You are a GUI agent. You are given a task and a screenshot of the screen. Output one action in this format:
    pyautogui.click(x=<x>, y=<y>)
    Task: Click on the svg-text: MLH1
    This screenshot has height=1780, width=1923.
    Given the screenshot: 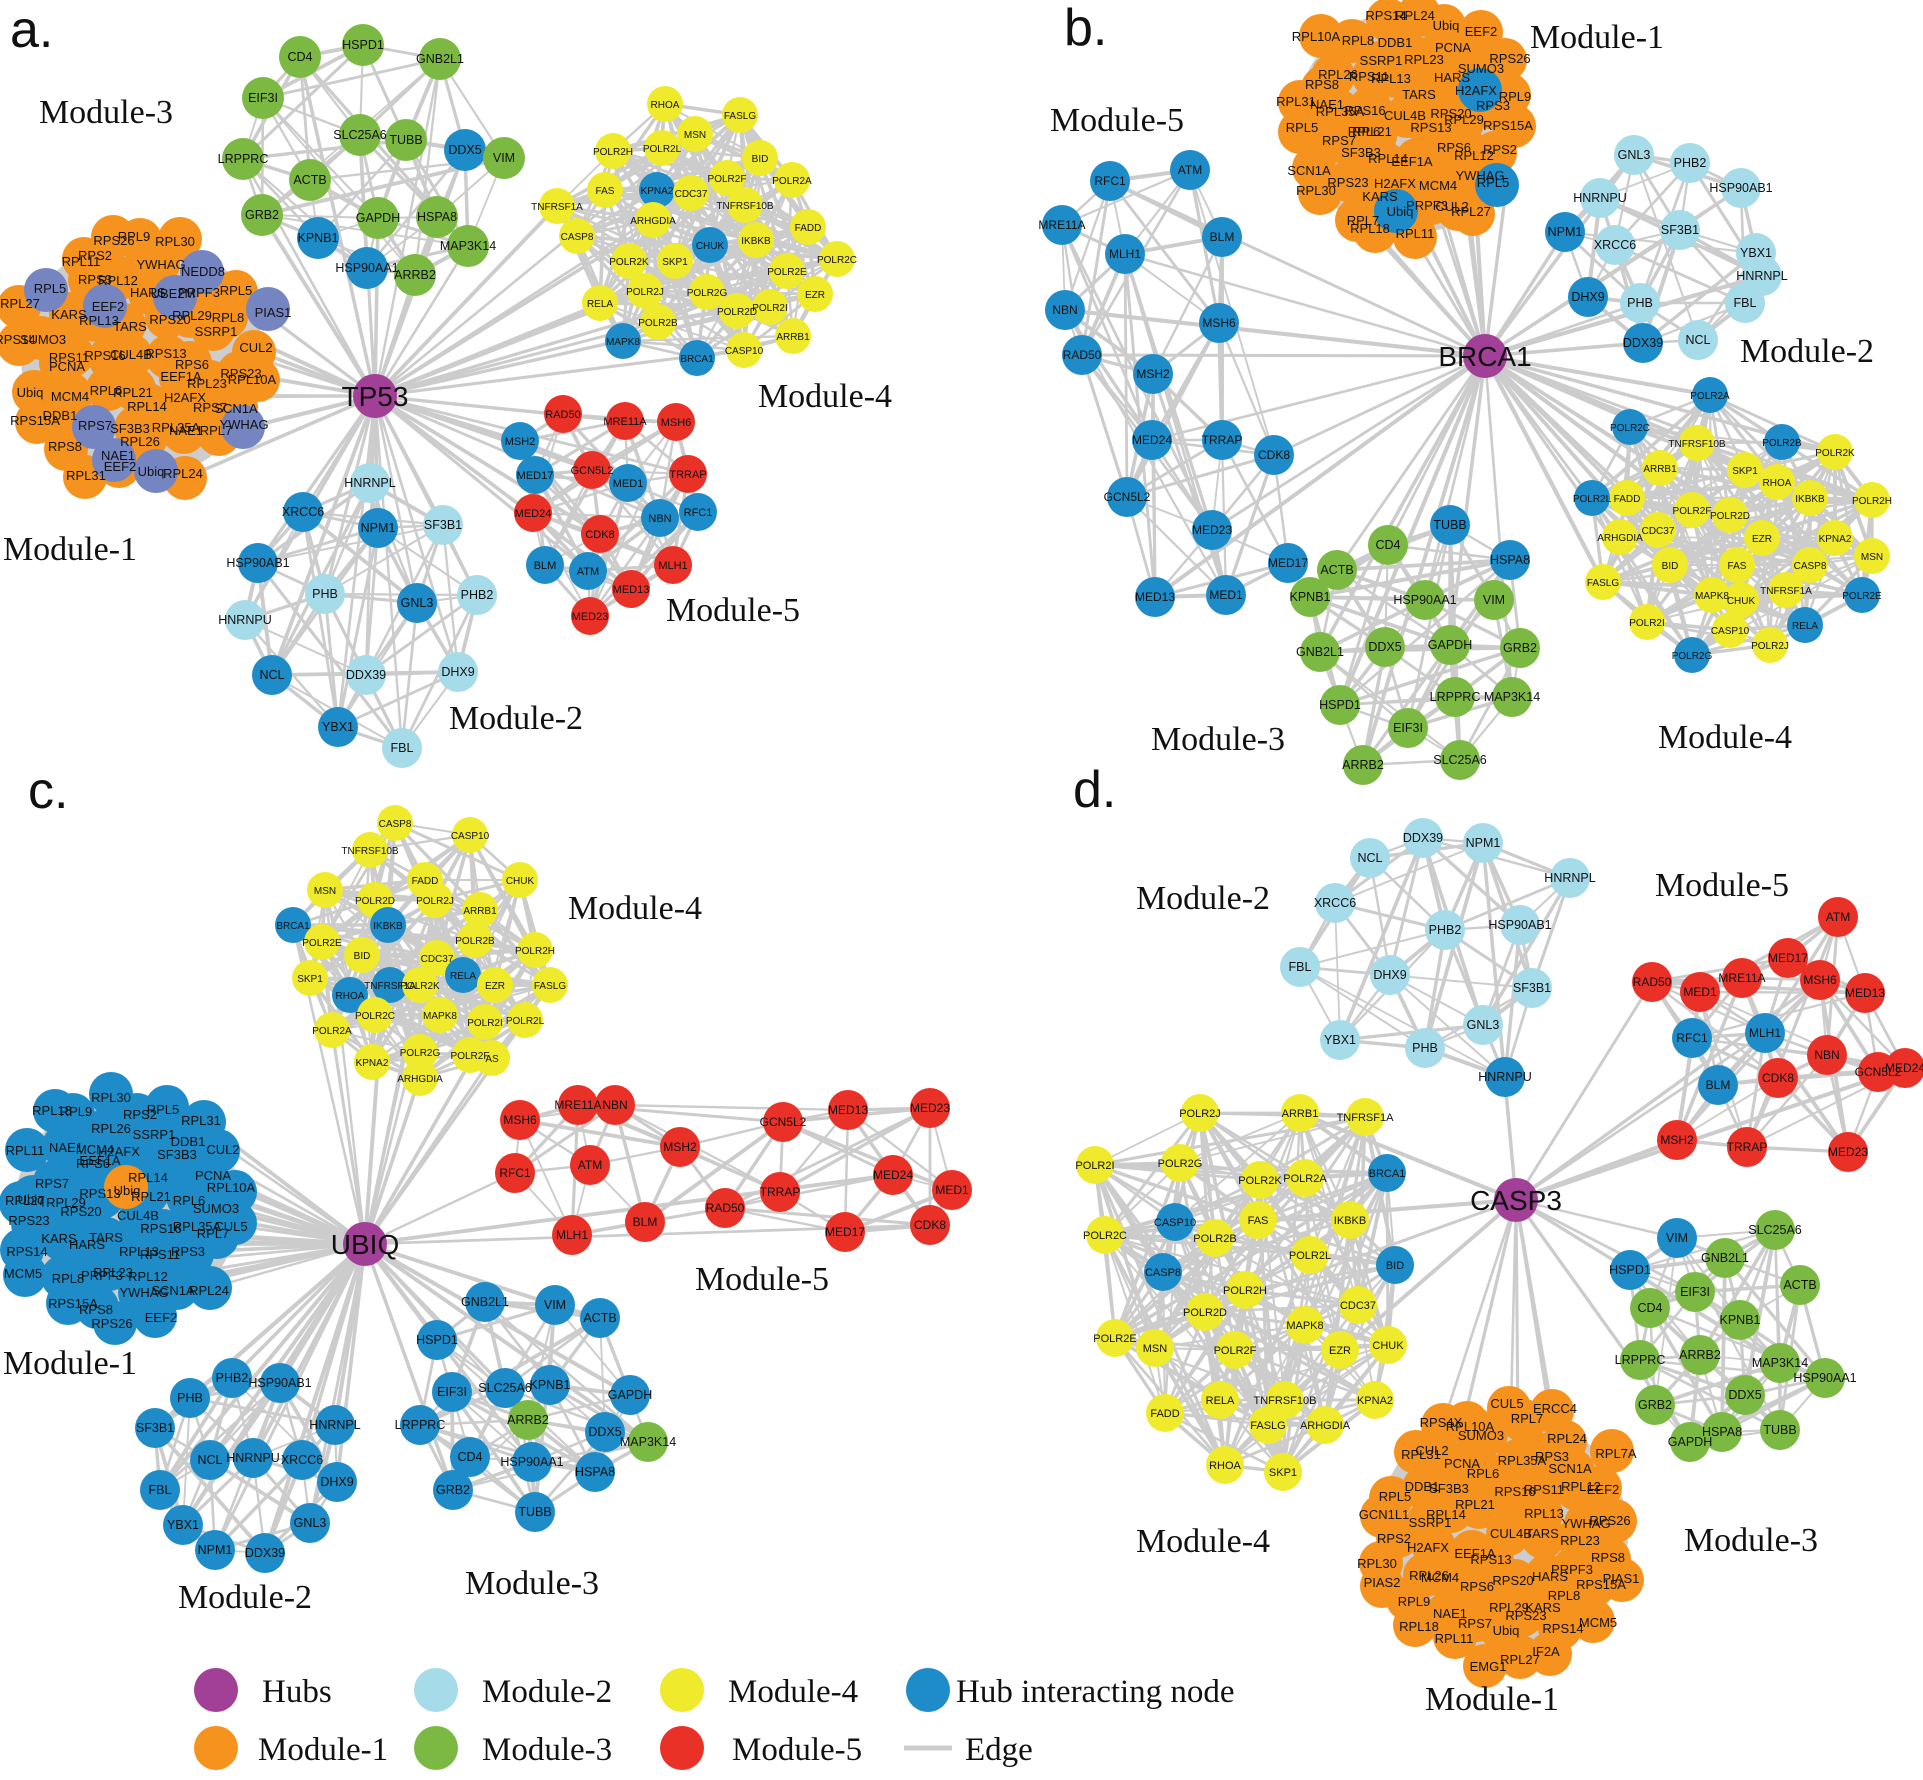 What is the action you would take?
    pyautogui.click(x=572, y=1235)
    